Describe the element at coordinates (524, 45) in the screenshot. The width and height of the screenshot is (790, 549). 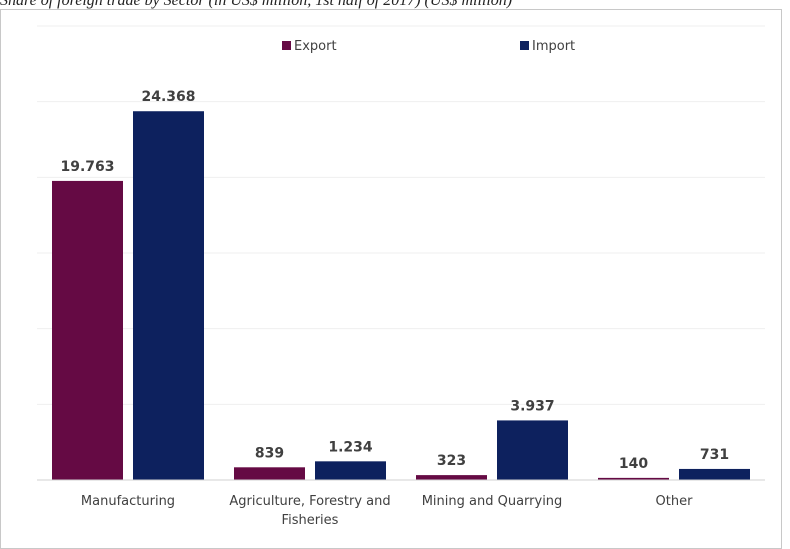
I see `legend-swatch-import` at that location.